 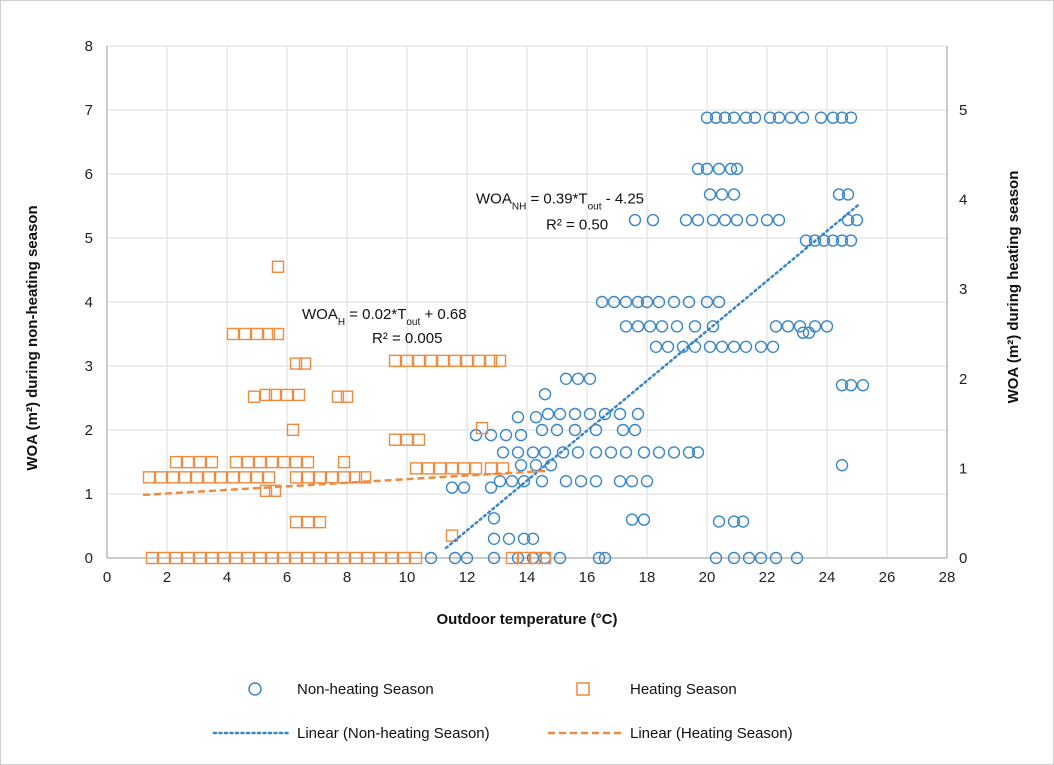 I want to click on right-y-tick-label: 3, so click(x=963, y=289).